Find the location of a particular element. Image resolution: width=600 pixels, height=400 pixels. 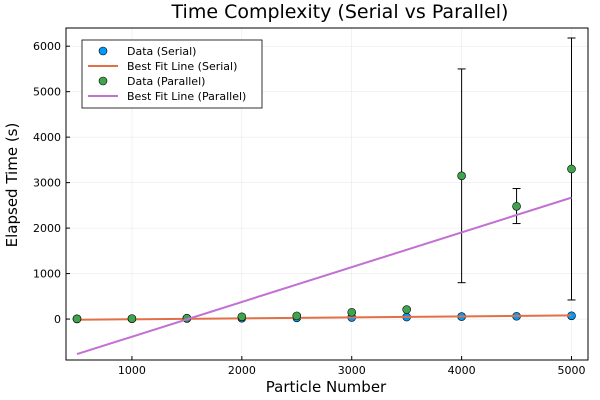

y-tick-label: 5000 is located at coordinates (47, 92).